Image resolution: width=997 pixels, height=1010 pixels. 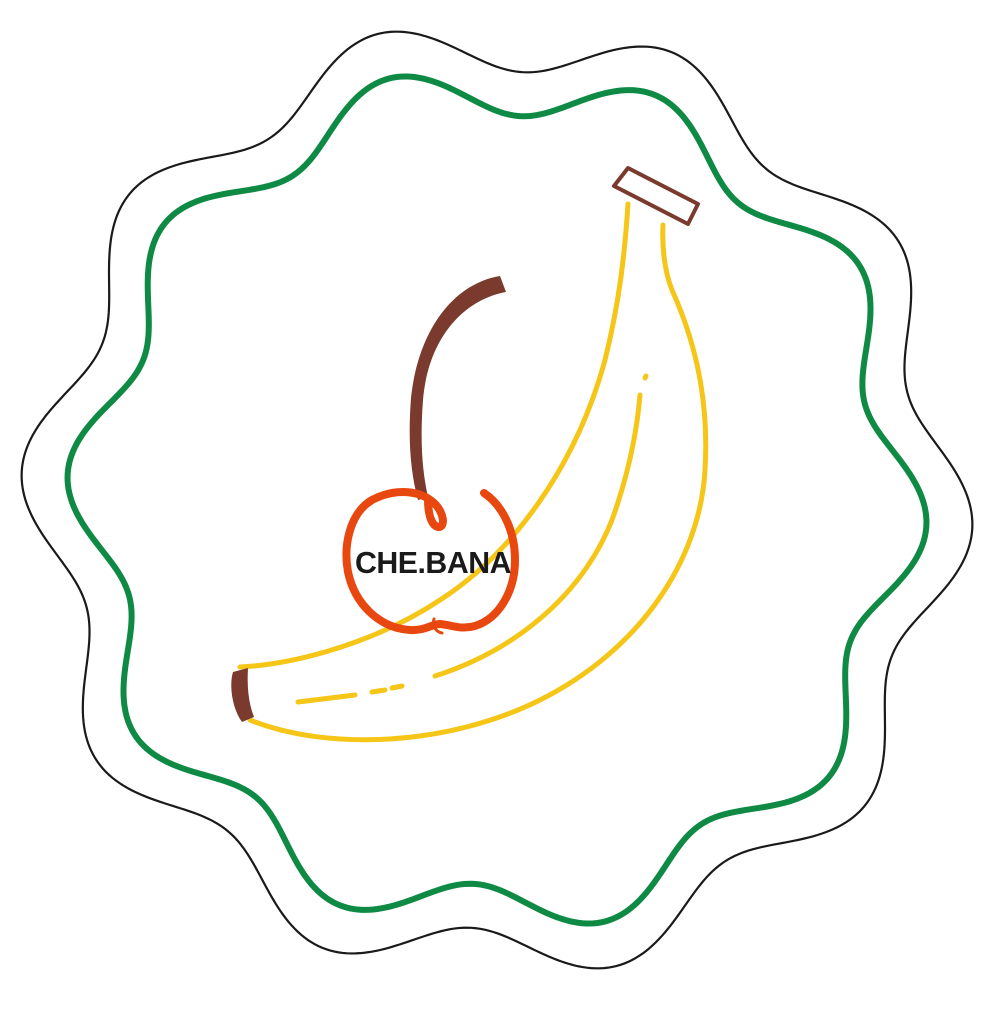 I want to click on banana-top-stem, so click(x=656, y=196).